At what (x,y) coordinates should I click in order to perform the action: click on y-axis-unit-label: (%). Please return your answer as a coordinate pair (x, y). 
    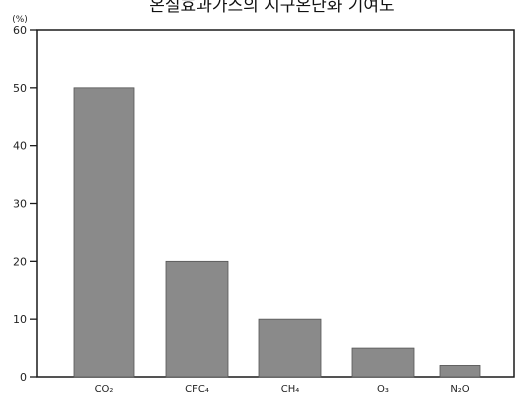
    Looking at the image, I should click on (20, 20).